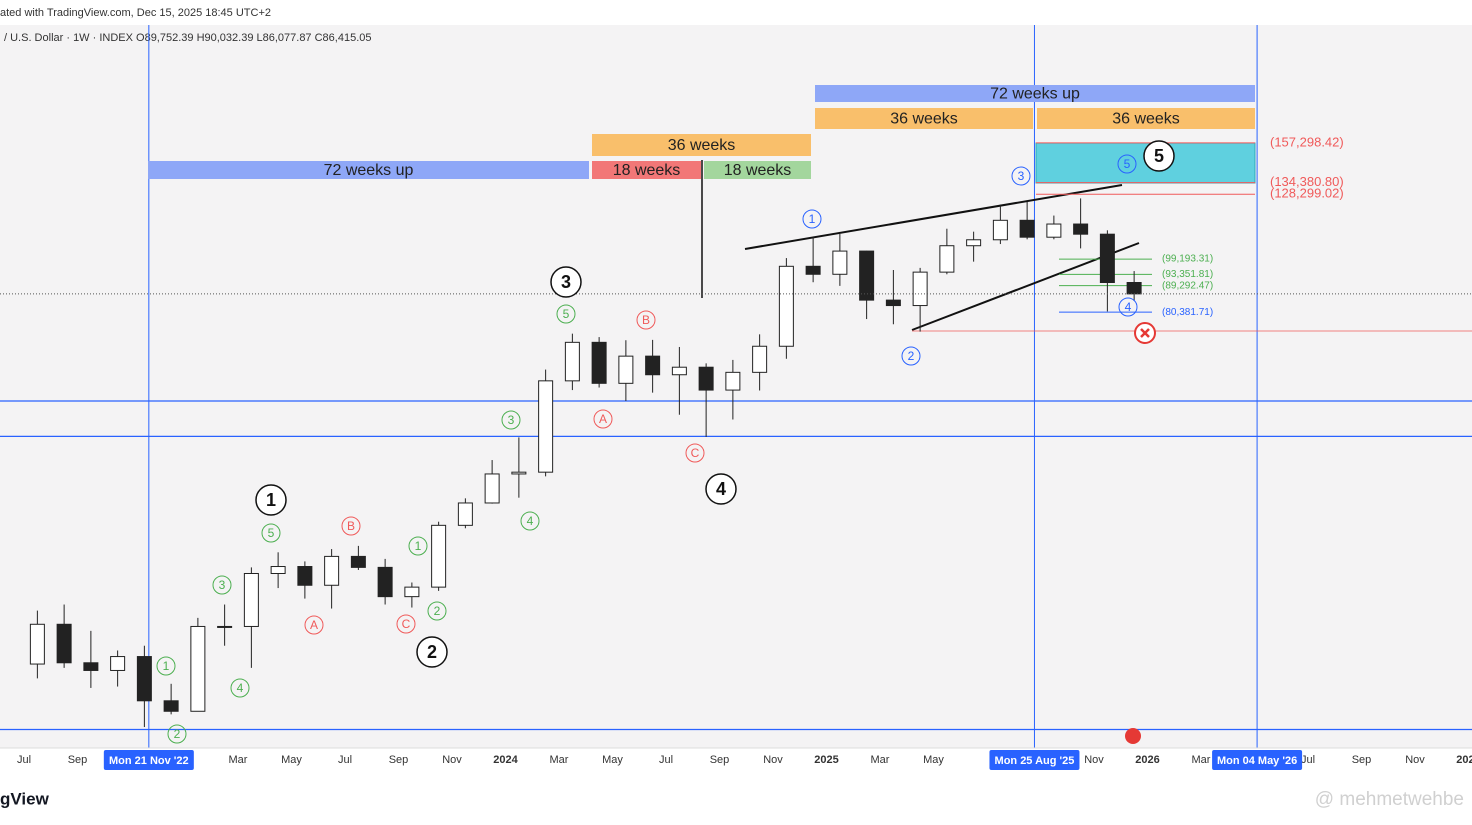 The height and width of the screenshot is (825, 1472). What do you see at coordinates (314, 625) in the screenshot?
I see `wave-label: A` at bounding box center [314, 625].